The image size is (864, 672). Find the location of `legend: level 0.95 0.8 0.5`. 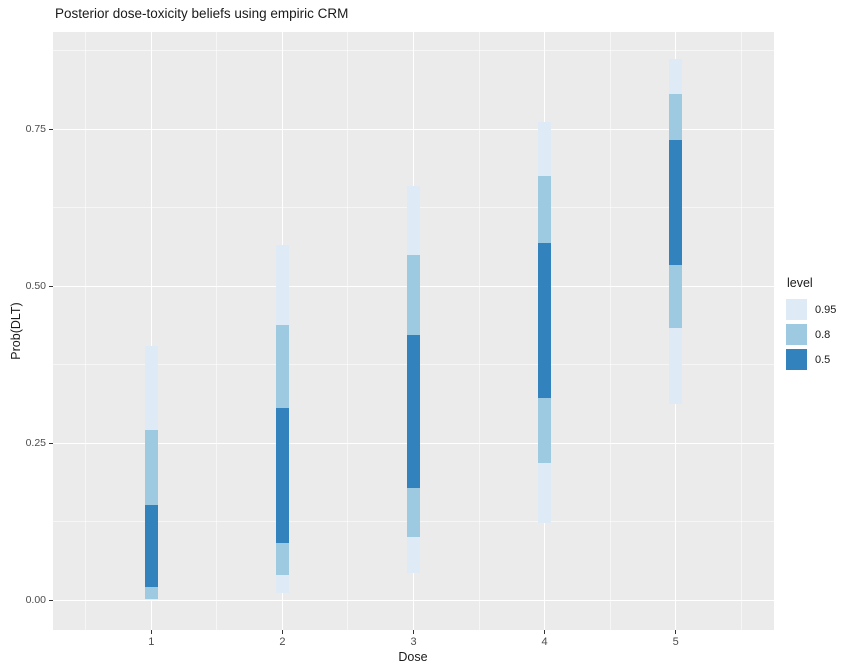

legend: level 0.95 0.8 0.5 is located at coordinates (811, 325).